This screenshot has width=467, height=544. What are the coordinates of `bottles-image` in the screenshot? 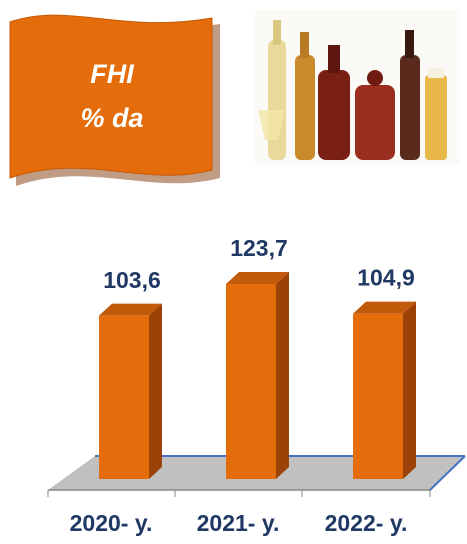 It's located at (357, 87).